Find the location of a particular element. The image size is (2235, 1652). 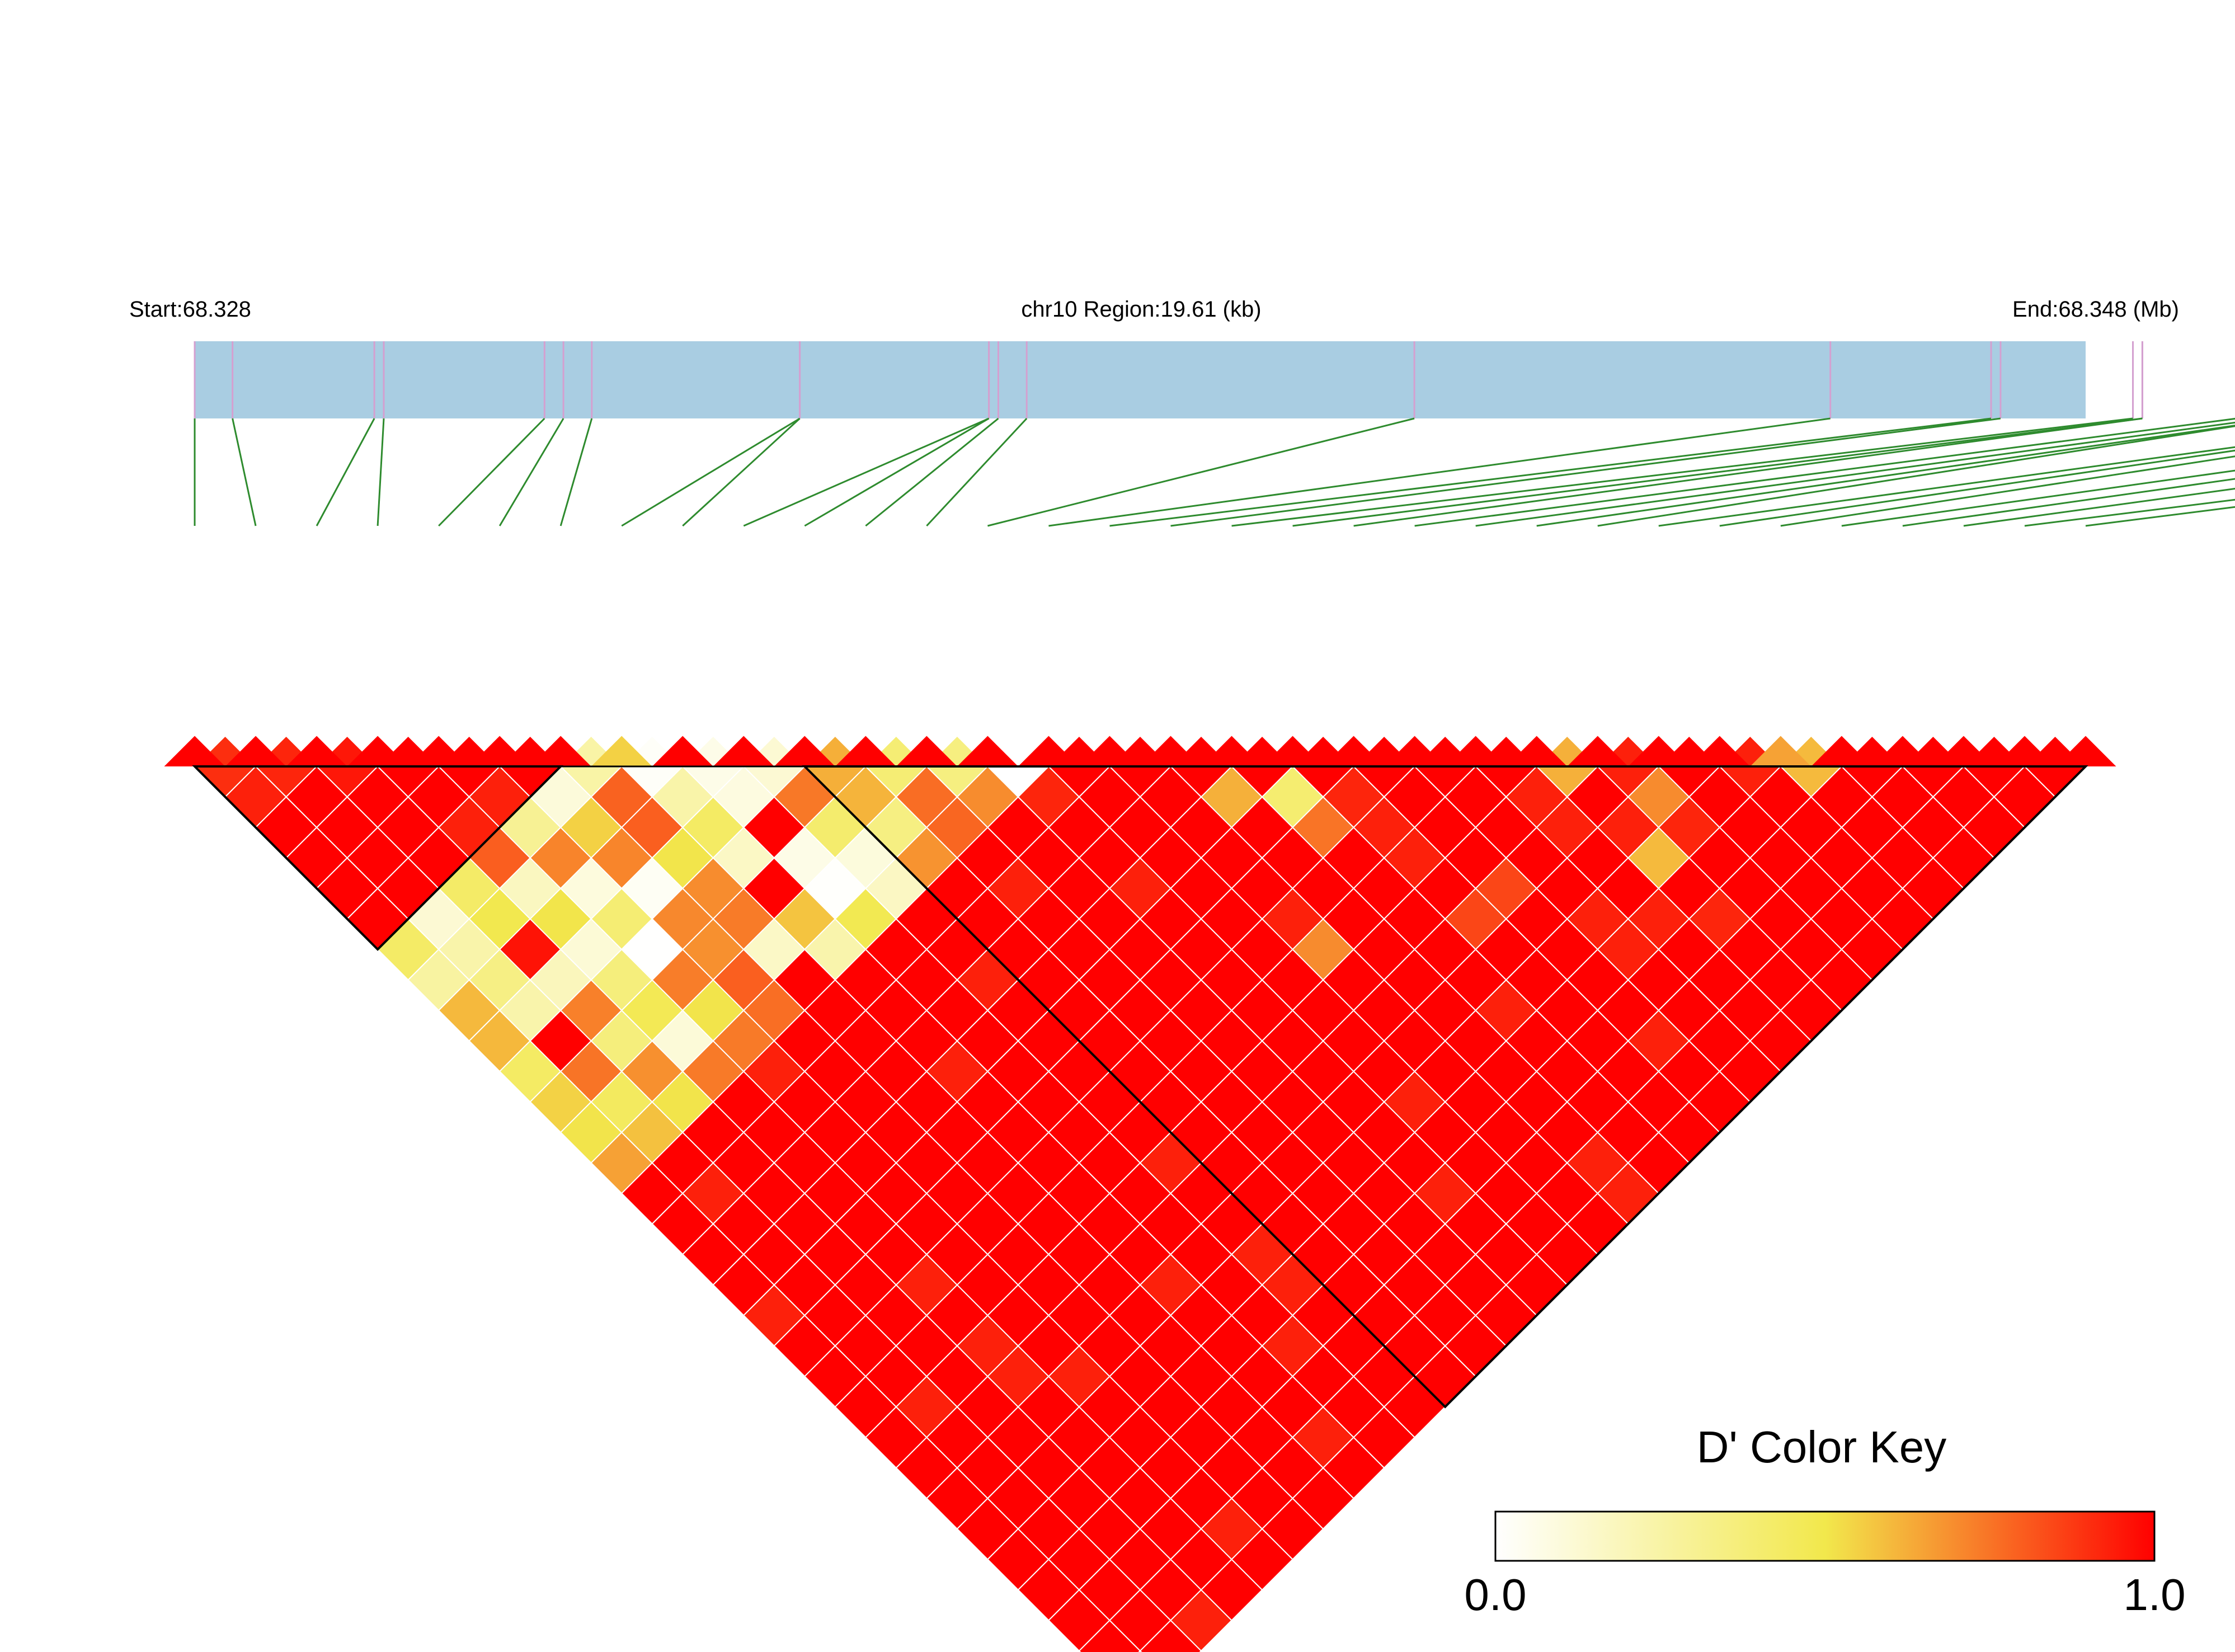

snp-connector-lines is located at coordinates (1215, 472).